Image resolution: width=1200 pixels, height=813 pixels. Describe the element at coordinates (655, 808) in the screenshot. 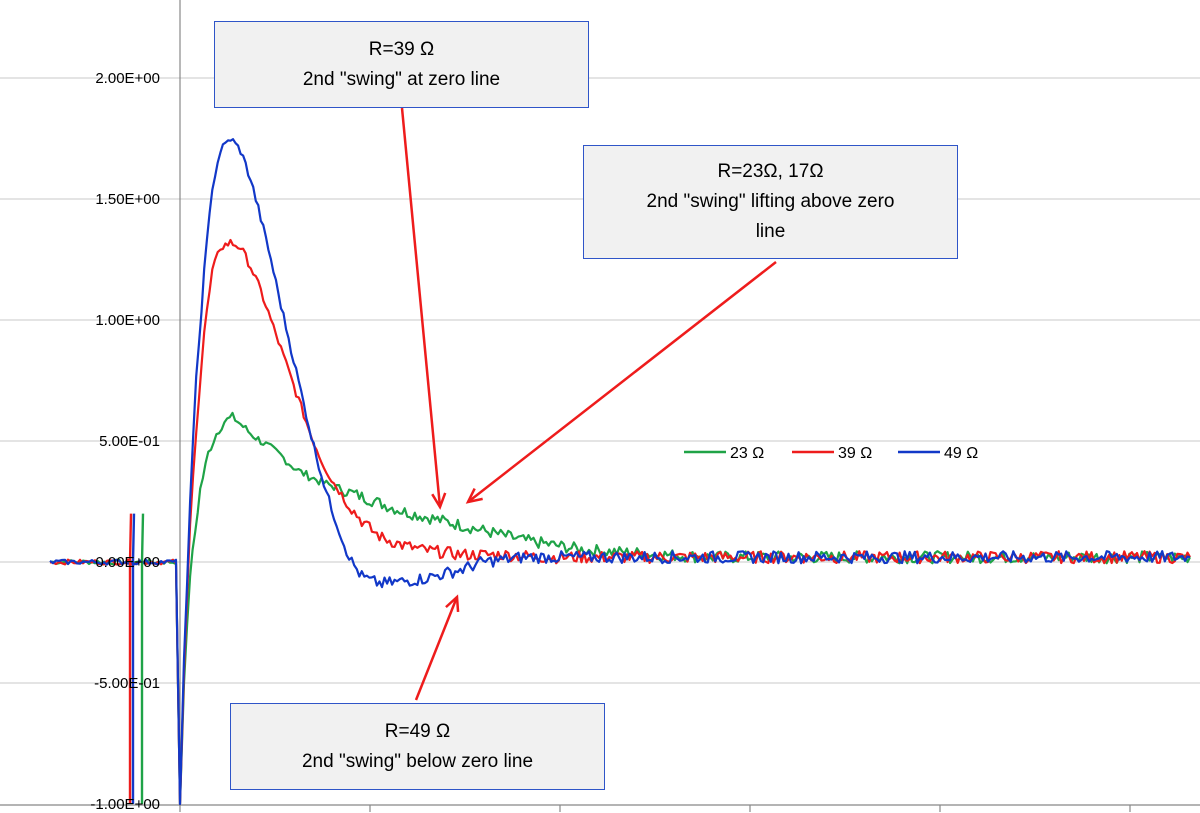

I see `x-axis-ticks` at that location.